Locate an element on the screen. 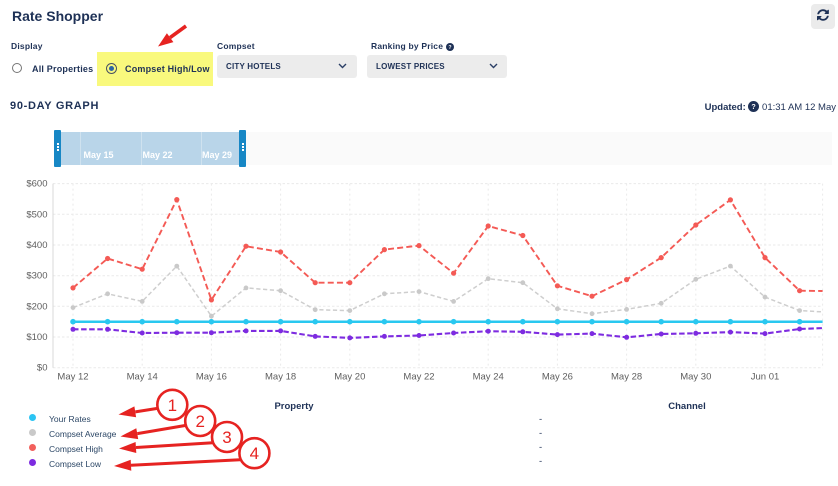 The width and height of the screenshot is (838, 486). svg-text: $400 is located at coordinates (36, 245).